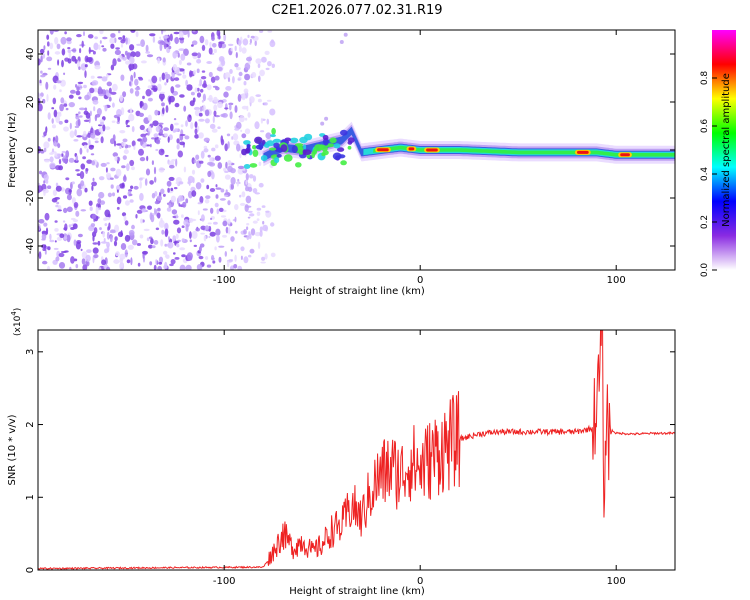 Image resolution: width=750 pixels, height=600 pixels. Describe the element at coordinates (705, 126) in the screenshot. I see `colorbar-tick-label: 0.6` at that location.